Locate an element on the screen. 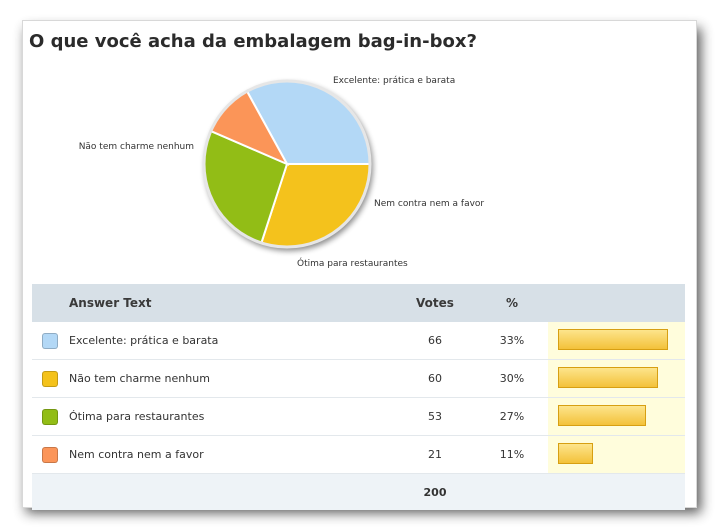 Image resolution: width=717 pixels, height=529 pixels. table-row: Nem contra nem a favor 21 11% is located at coordinates (358, 454).